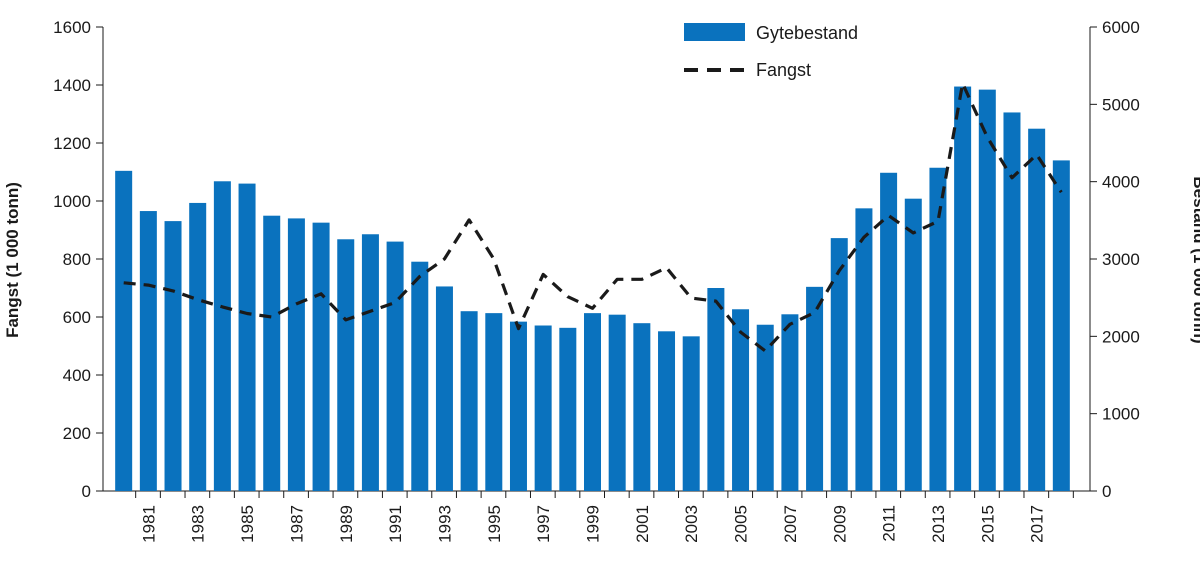  I want to click on left-axis: 0 200 400 600 800 1000 1200 1400 1600, so click(78, 259).